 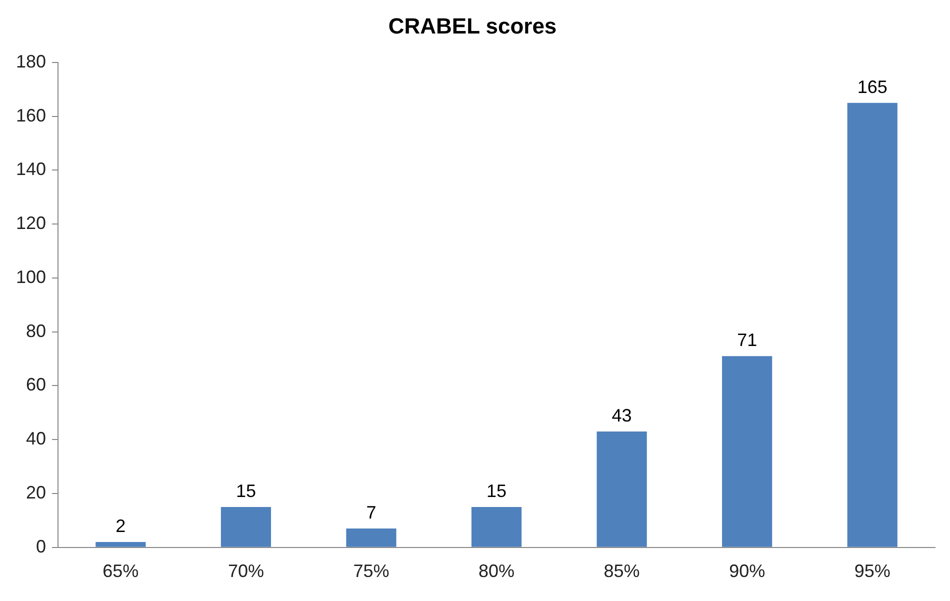 I want to click on y-tick-label: 80, so click(x=36, y=330).